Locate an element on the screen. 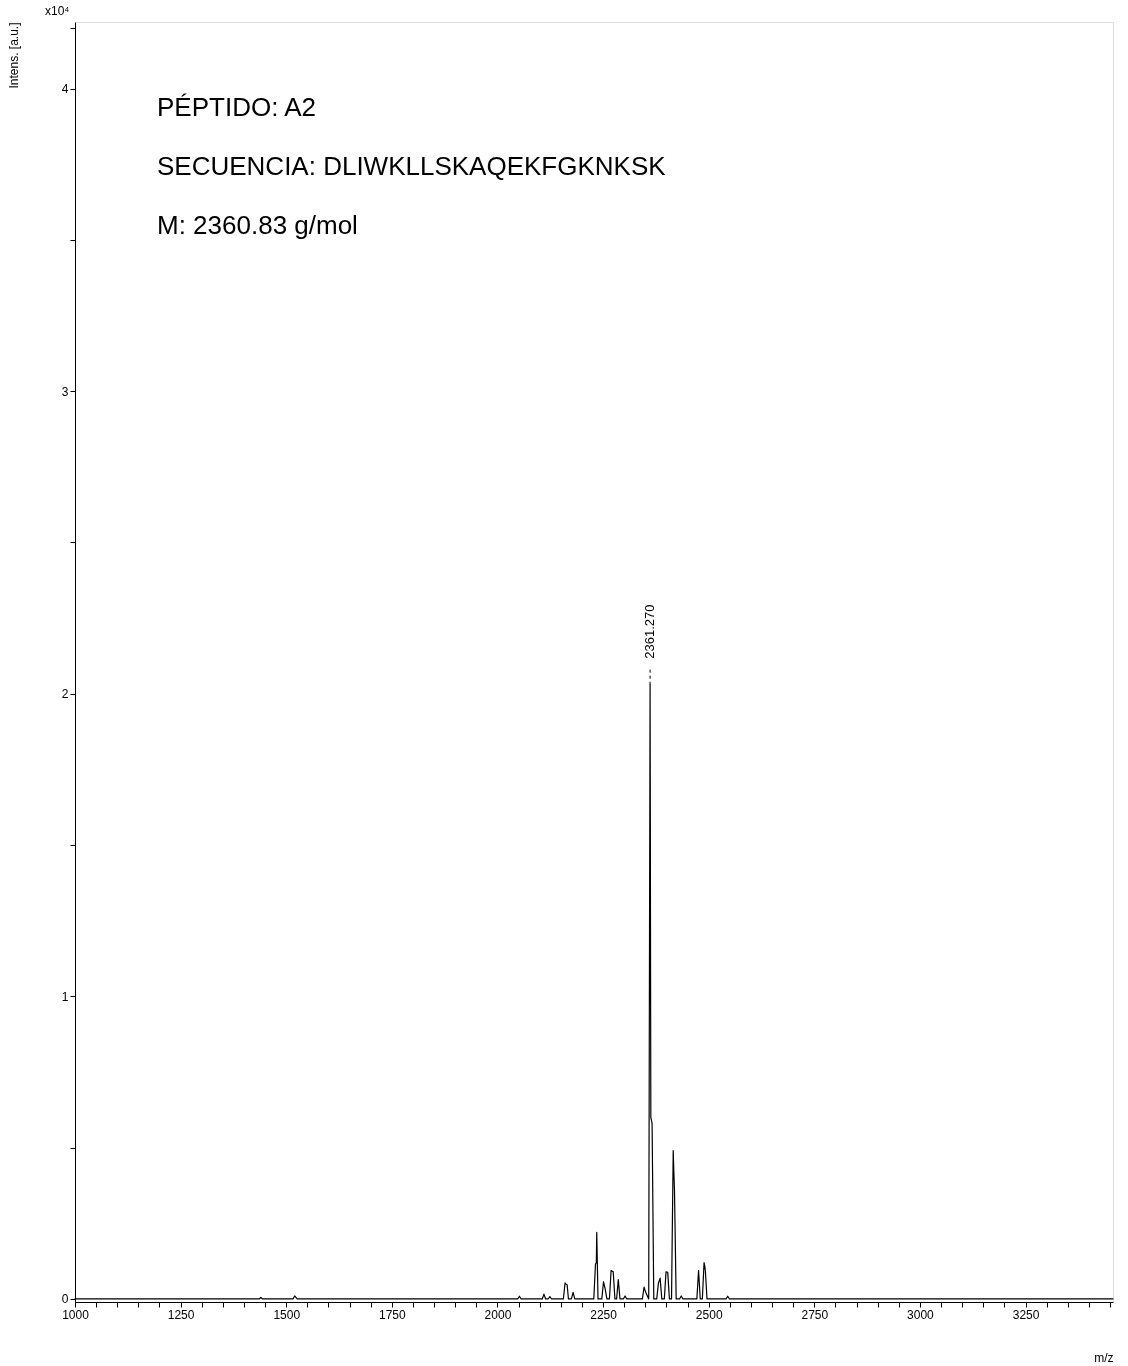 The height and width of the screenshot is (1366, 1128). annotation: PÉPTIDO: A2 is located at coordinates (236, 107).